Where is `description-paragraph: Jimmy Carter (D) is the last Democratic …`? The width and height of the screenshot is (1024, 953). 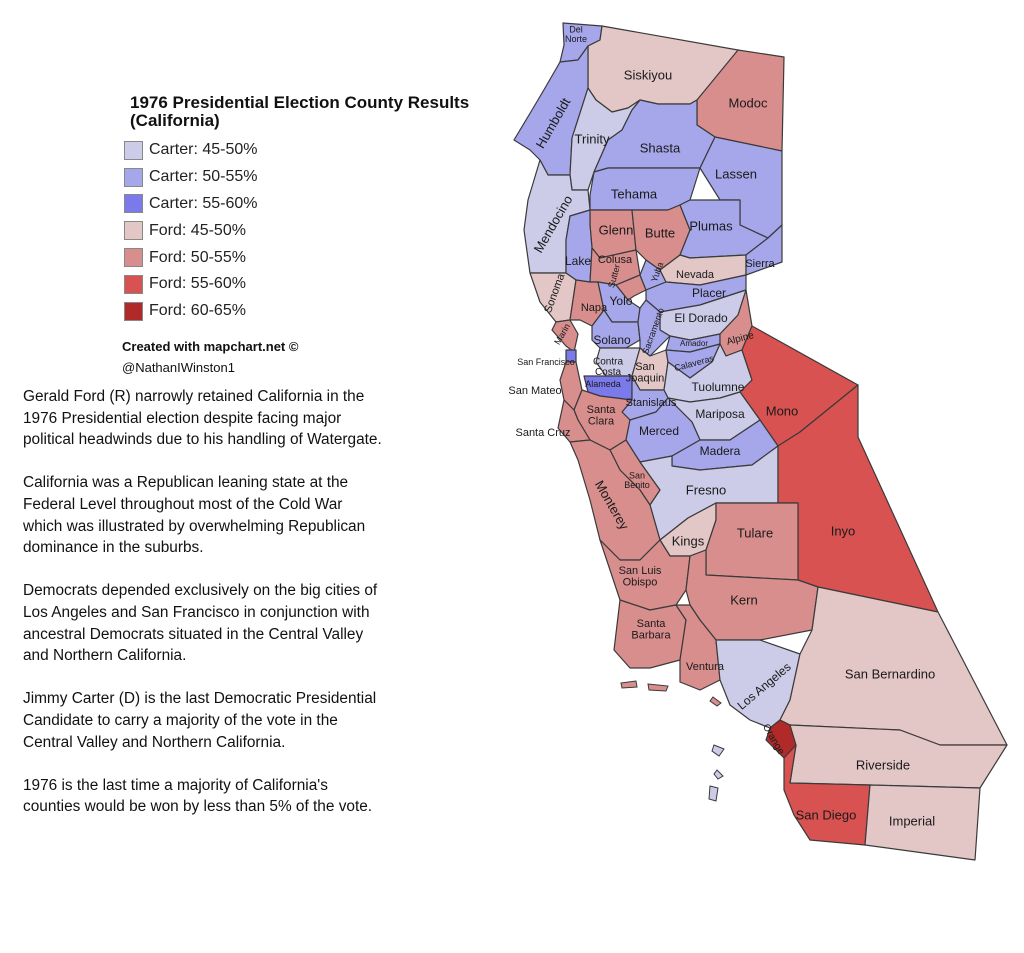
description-paragraph: Jimmy Carter (D) is the last Democratic … is located at coordinates (200, 720).